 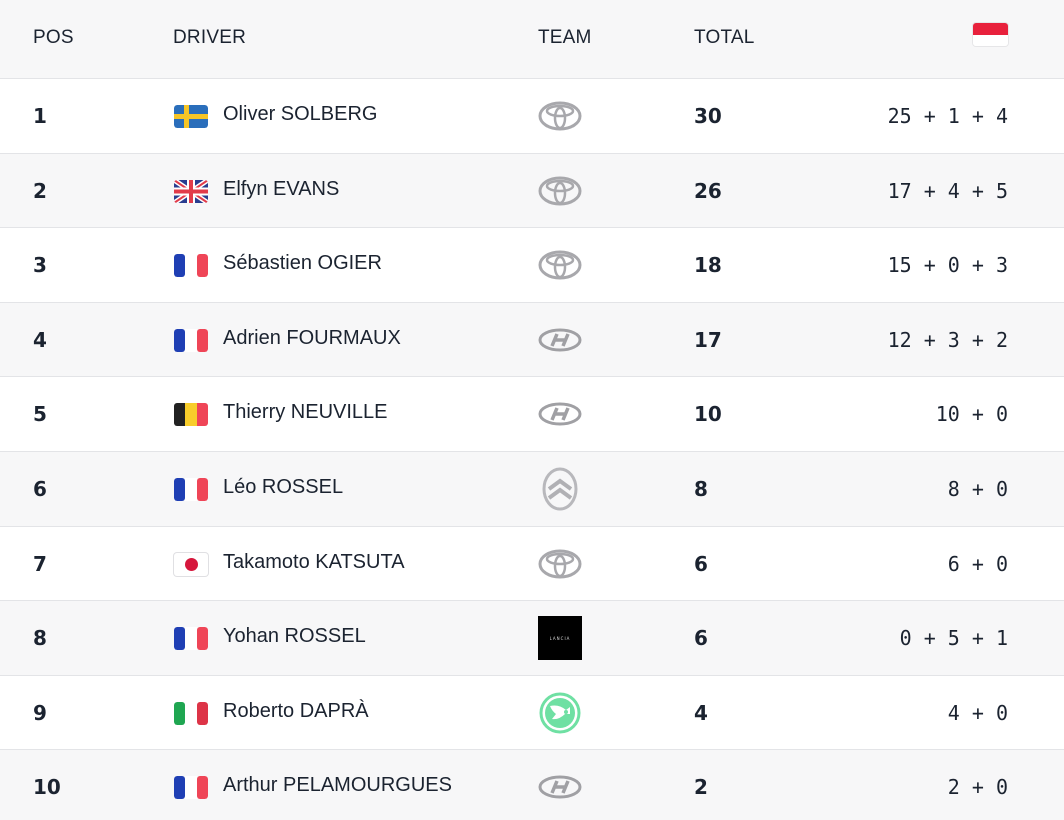 What do you see at coordinates (560, 489) in the screenshot?
I see `citroen-logo-icon` at bounding box center [560, 489].